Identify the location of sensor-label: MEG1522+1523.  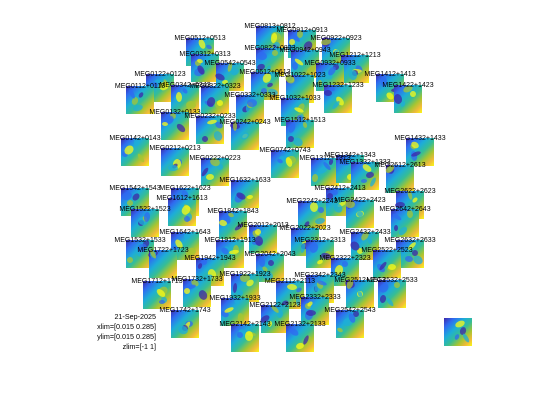
(144, 209).